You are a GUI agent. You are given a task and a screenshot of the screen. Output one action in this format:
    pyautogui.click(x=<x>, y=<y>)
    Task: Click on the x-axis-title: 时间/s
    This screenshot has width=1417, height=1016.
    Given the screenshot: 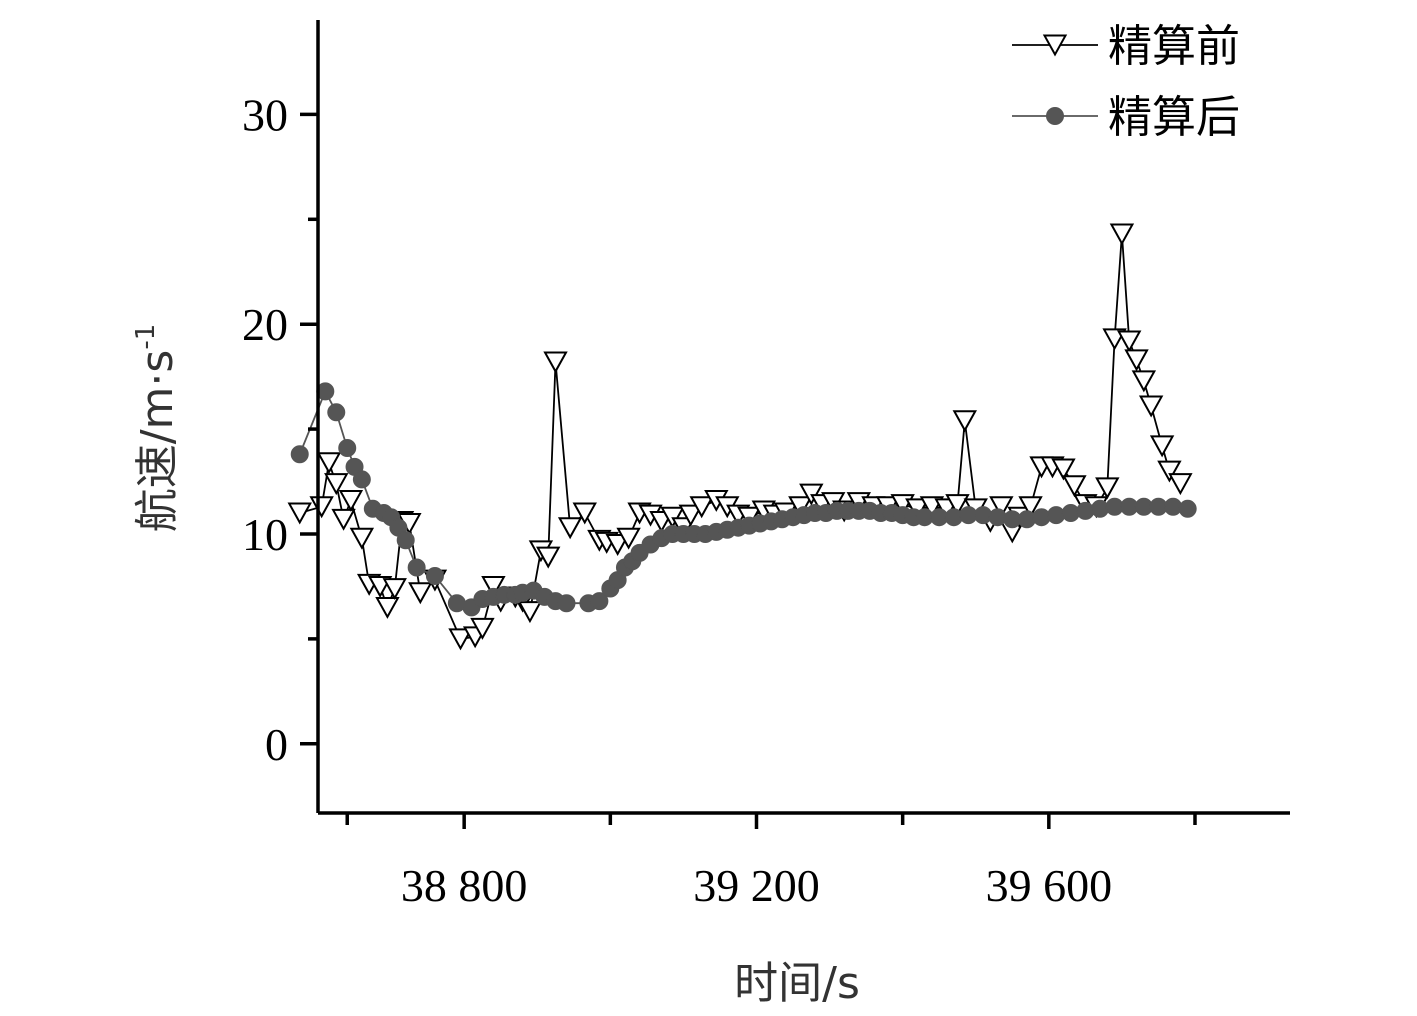 What is the action you would take?
    pyautogui.click(x=797, y=983)
    